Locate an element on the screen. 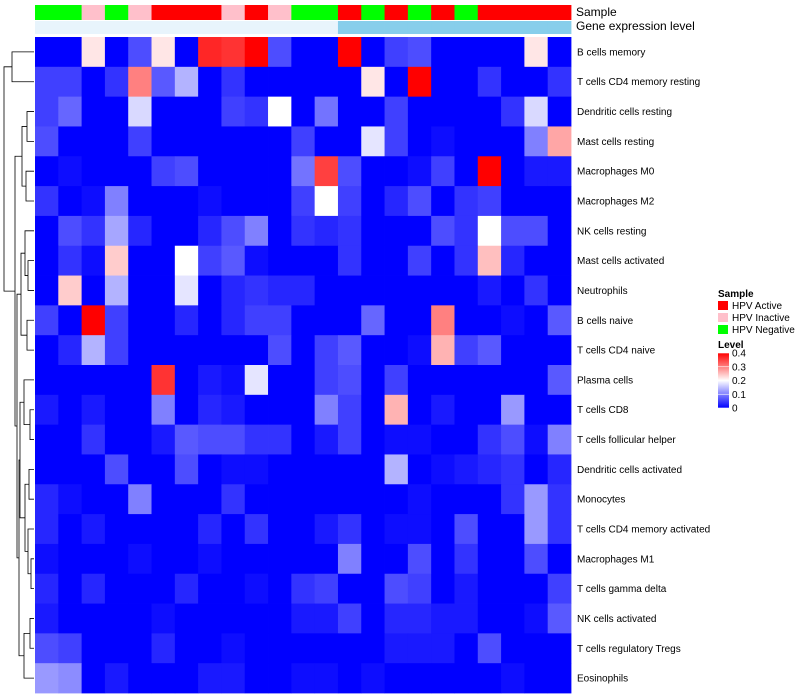  row-label: B cells memory is located at coordinates (611, 52).